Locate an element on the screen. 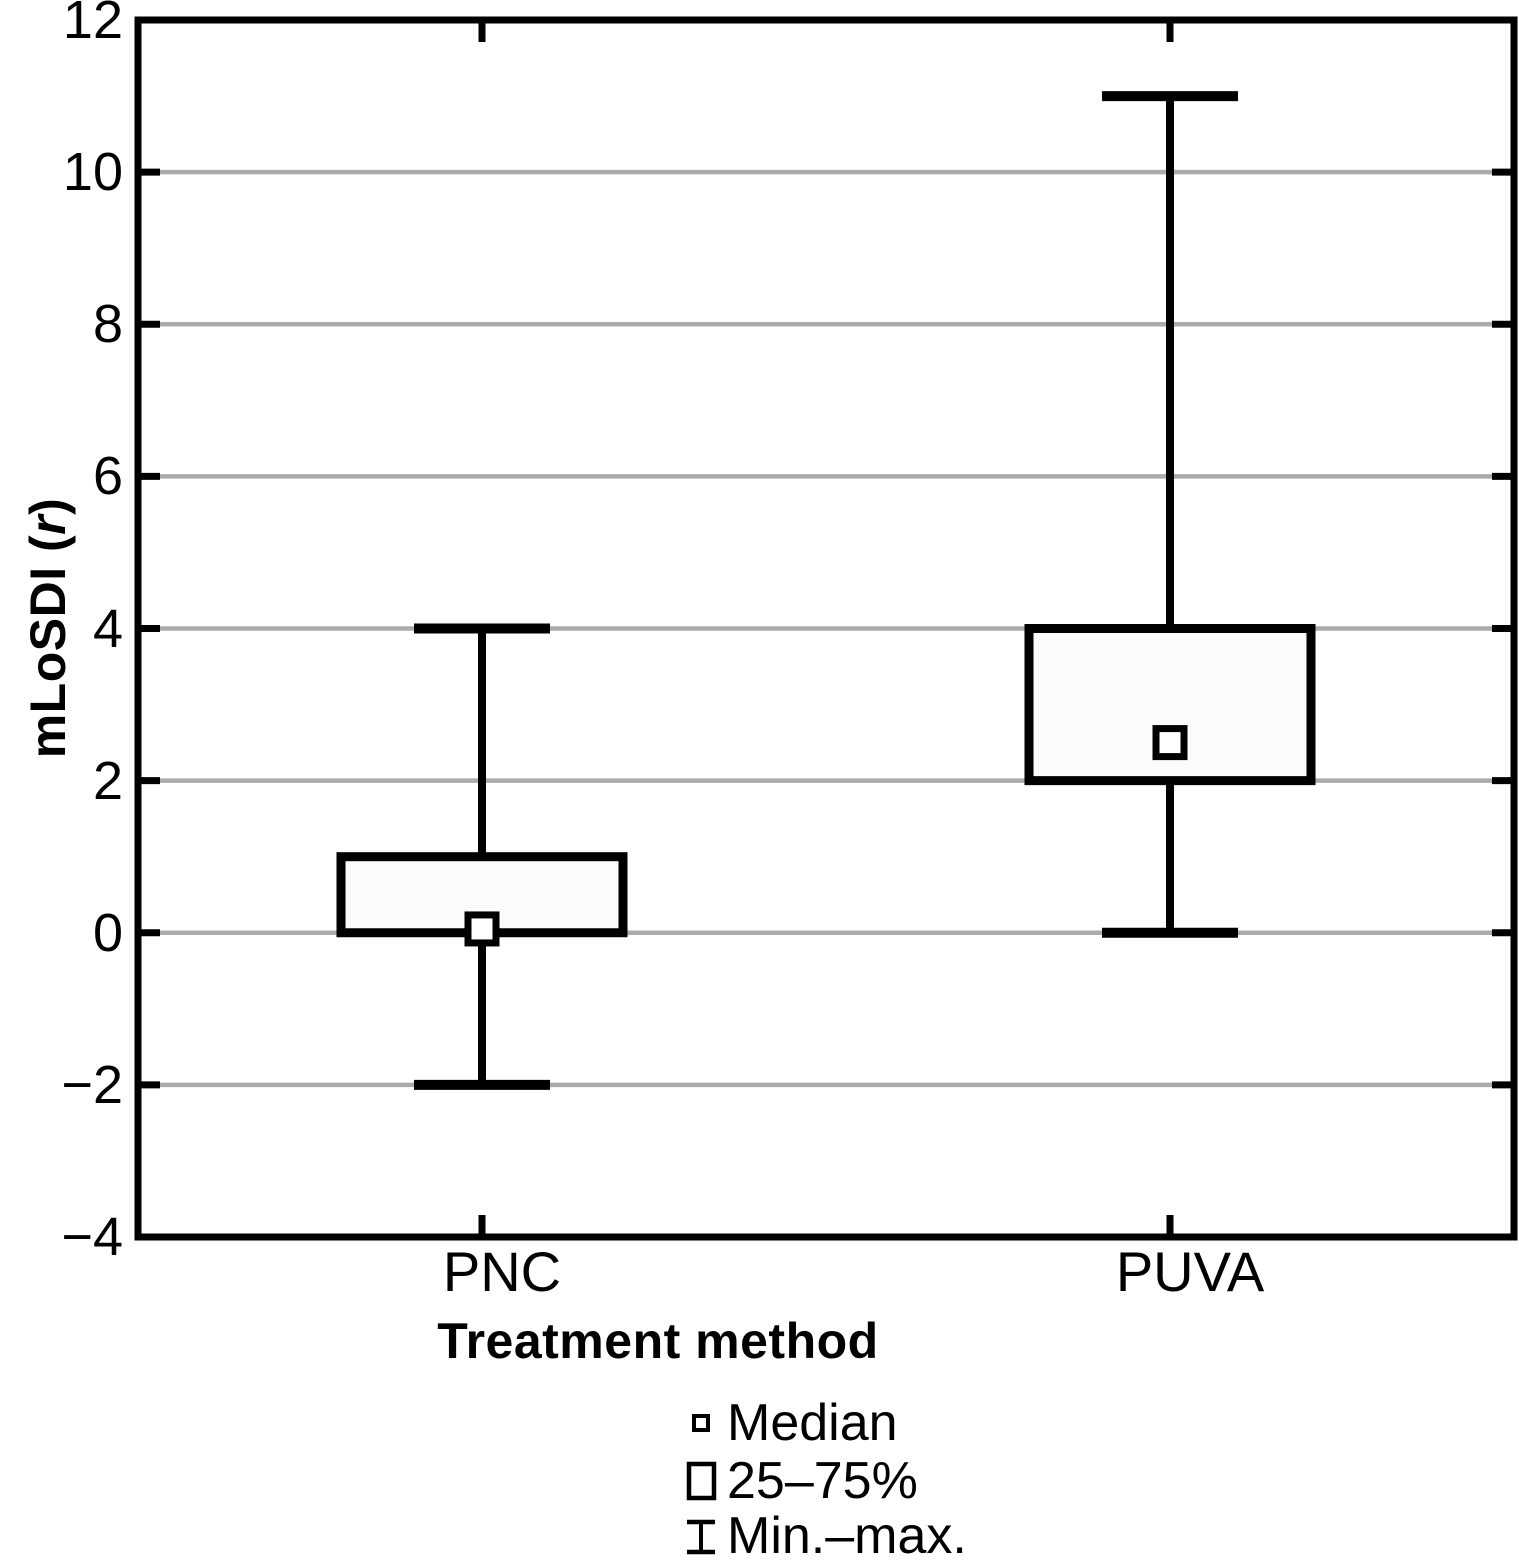 The width and height of the screenshot is (1519, 1562). legend-label-25-75: 25–75% is located at coordinates (822, 1481).